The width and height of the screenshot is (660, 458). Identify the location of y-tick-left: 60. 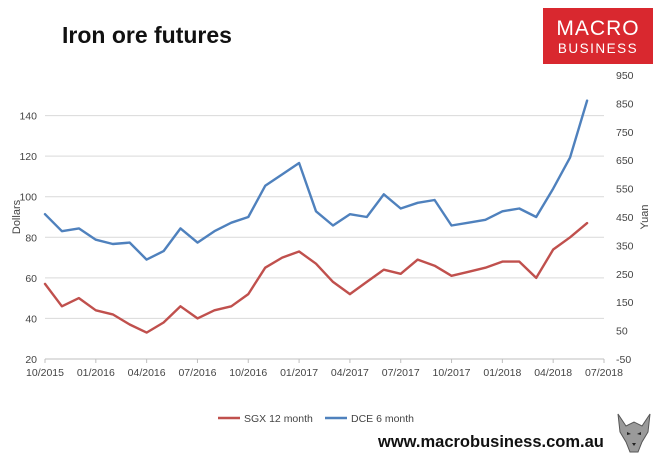
(31, 279).